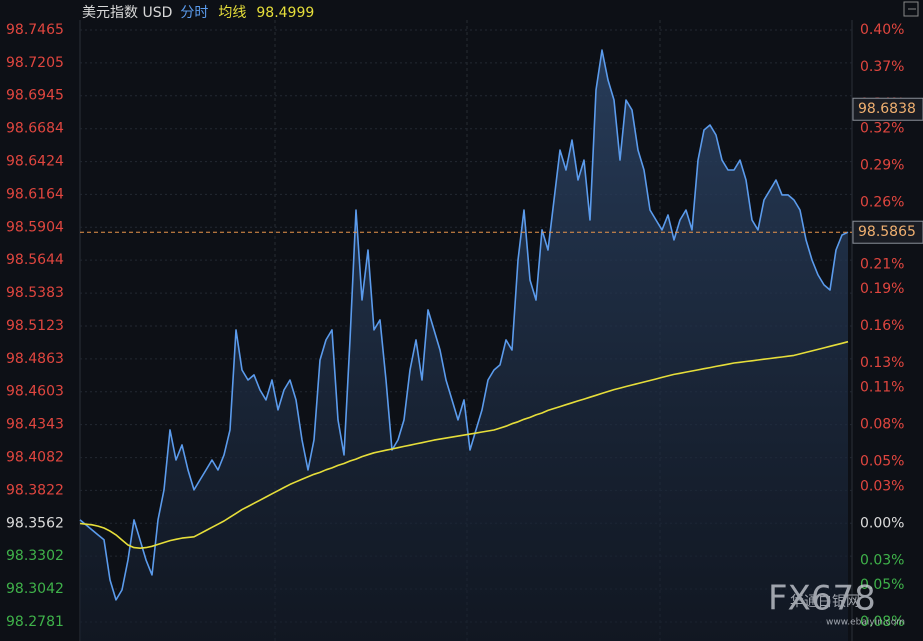  Describe the element at coordinates (882, 129) in the screenshot. I see `y2-tick-label: 0.32%` at that location.